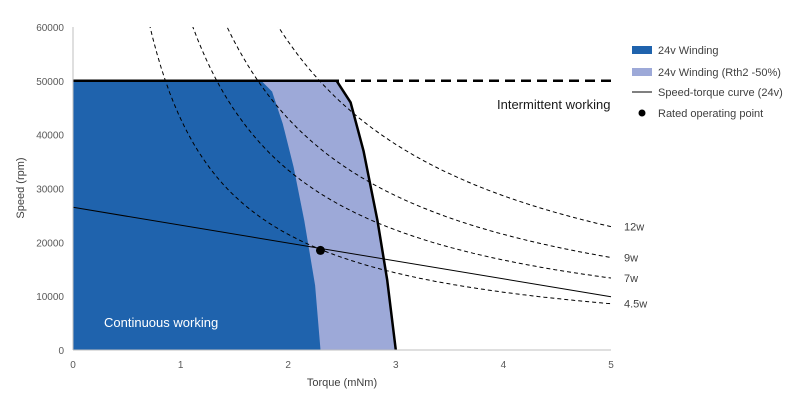 Image resolution: width=800 pixels, height=400 pixels. Describe the element at coordinates (50, 243) in the screenshot. I see `y-tick-label: 20000` at that location.